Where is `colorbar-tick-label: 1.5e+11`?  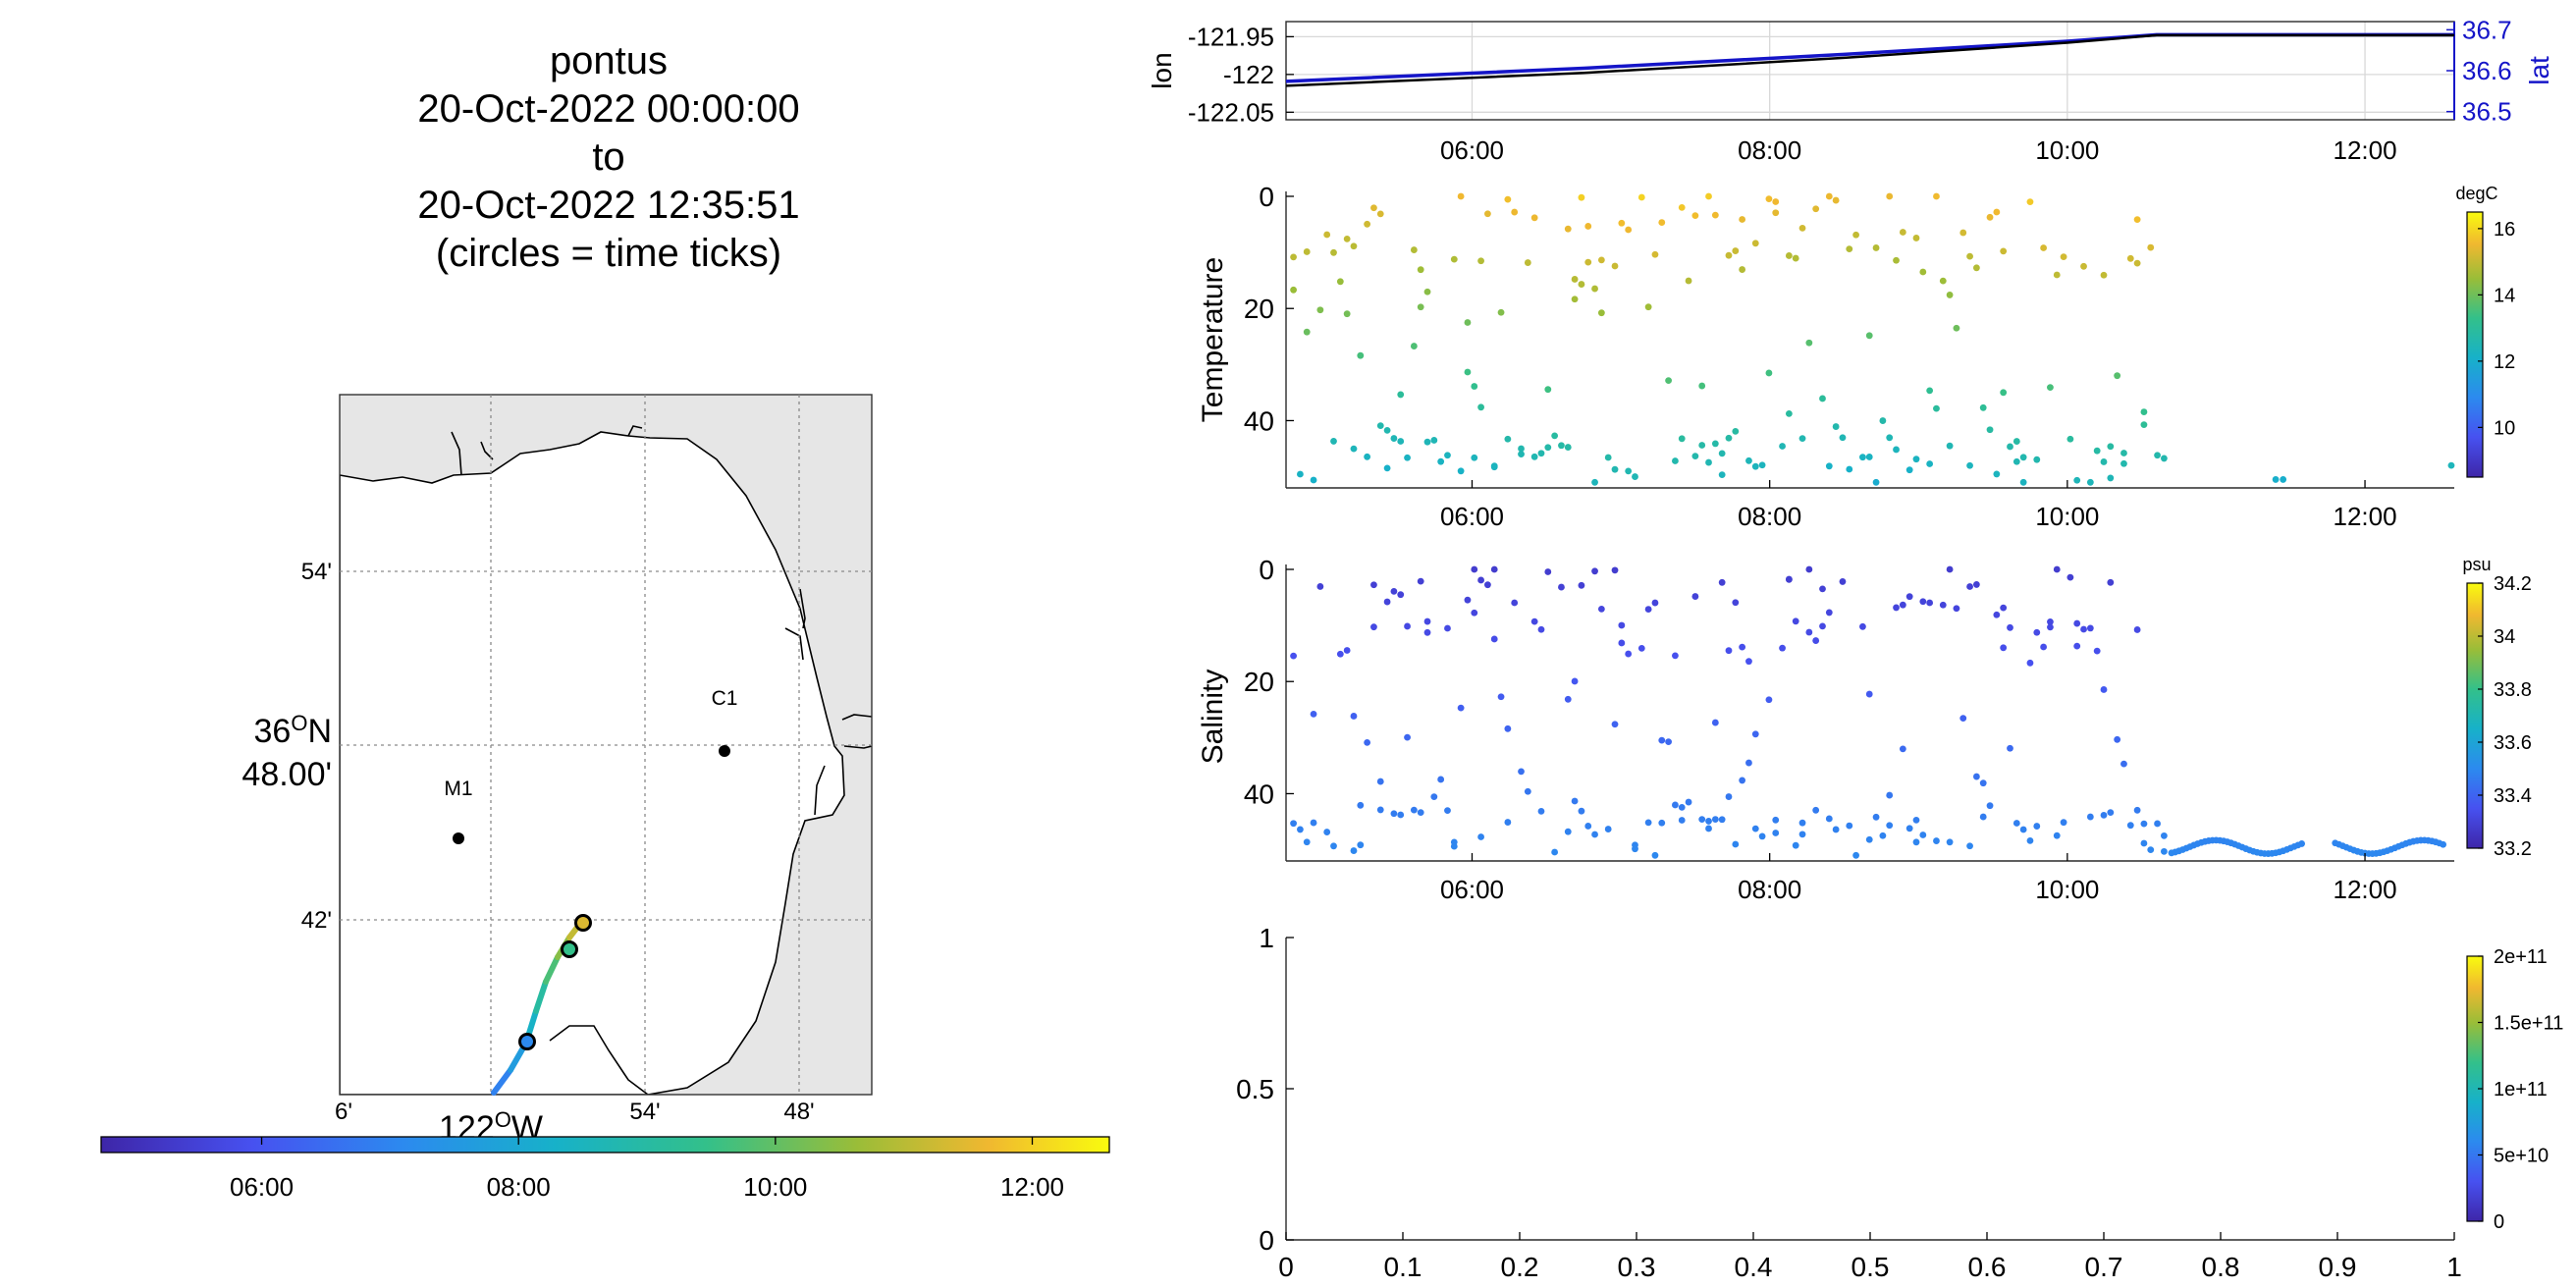 colorbar-tick-label: 1.5e+11 is located at coordinates (2528, 1024).